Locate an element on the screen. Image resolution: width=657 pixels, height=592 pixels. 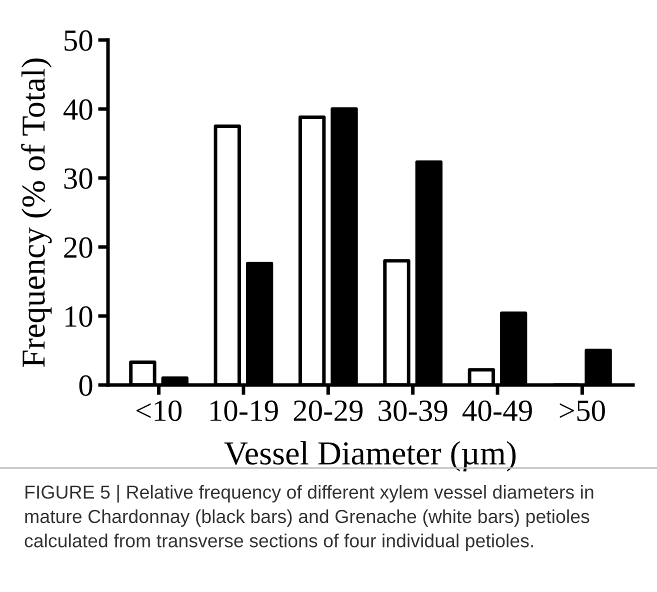
y-tick-label: 10 is located at coordinates (79, 316).